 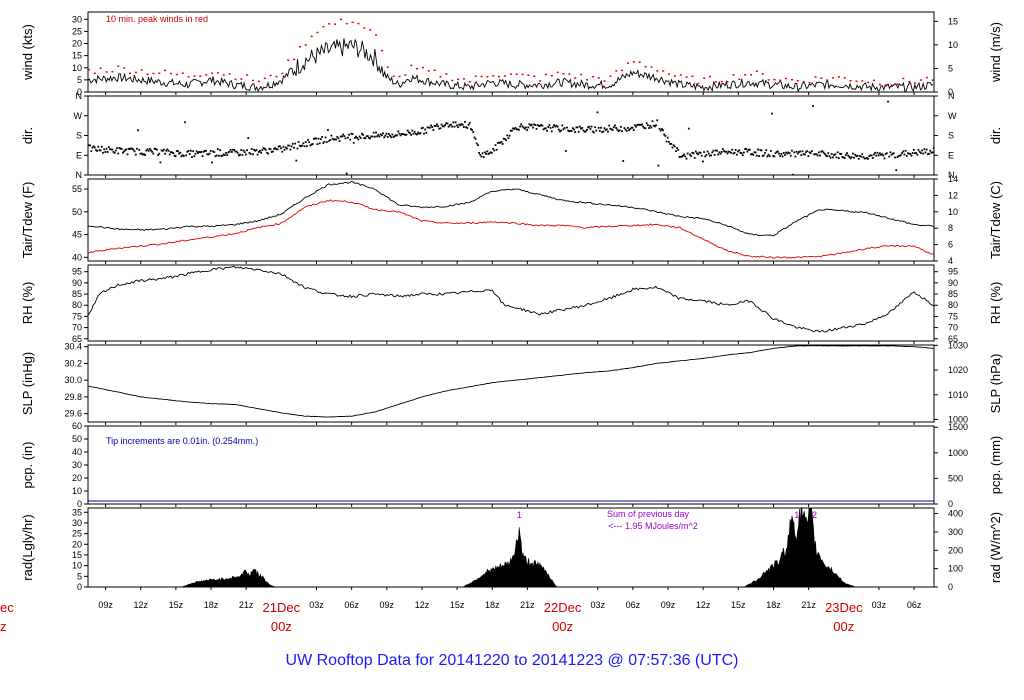 What do you see at coordinates (995, 52) in the screenshot?
I see `ylabel-right-wind: wind (m/s)` at bounding box center [995, 52].